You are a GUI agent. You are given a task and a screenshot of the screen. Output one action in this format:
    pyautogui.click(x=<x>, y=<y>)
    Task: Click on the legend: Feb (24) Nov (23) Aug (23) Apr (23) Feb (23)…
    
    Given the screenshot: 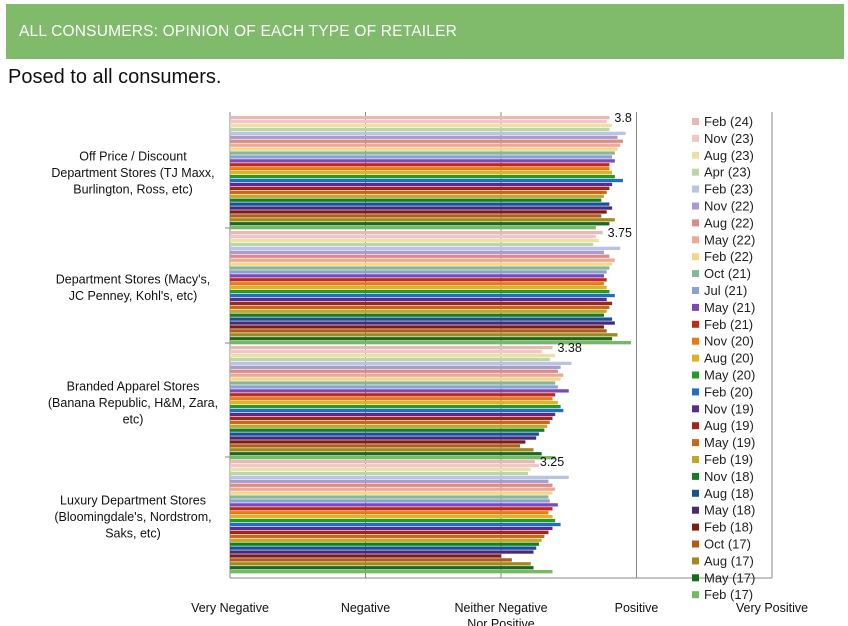 What is the action you would take?
    pyautogui.click(x=723, y=358)
    